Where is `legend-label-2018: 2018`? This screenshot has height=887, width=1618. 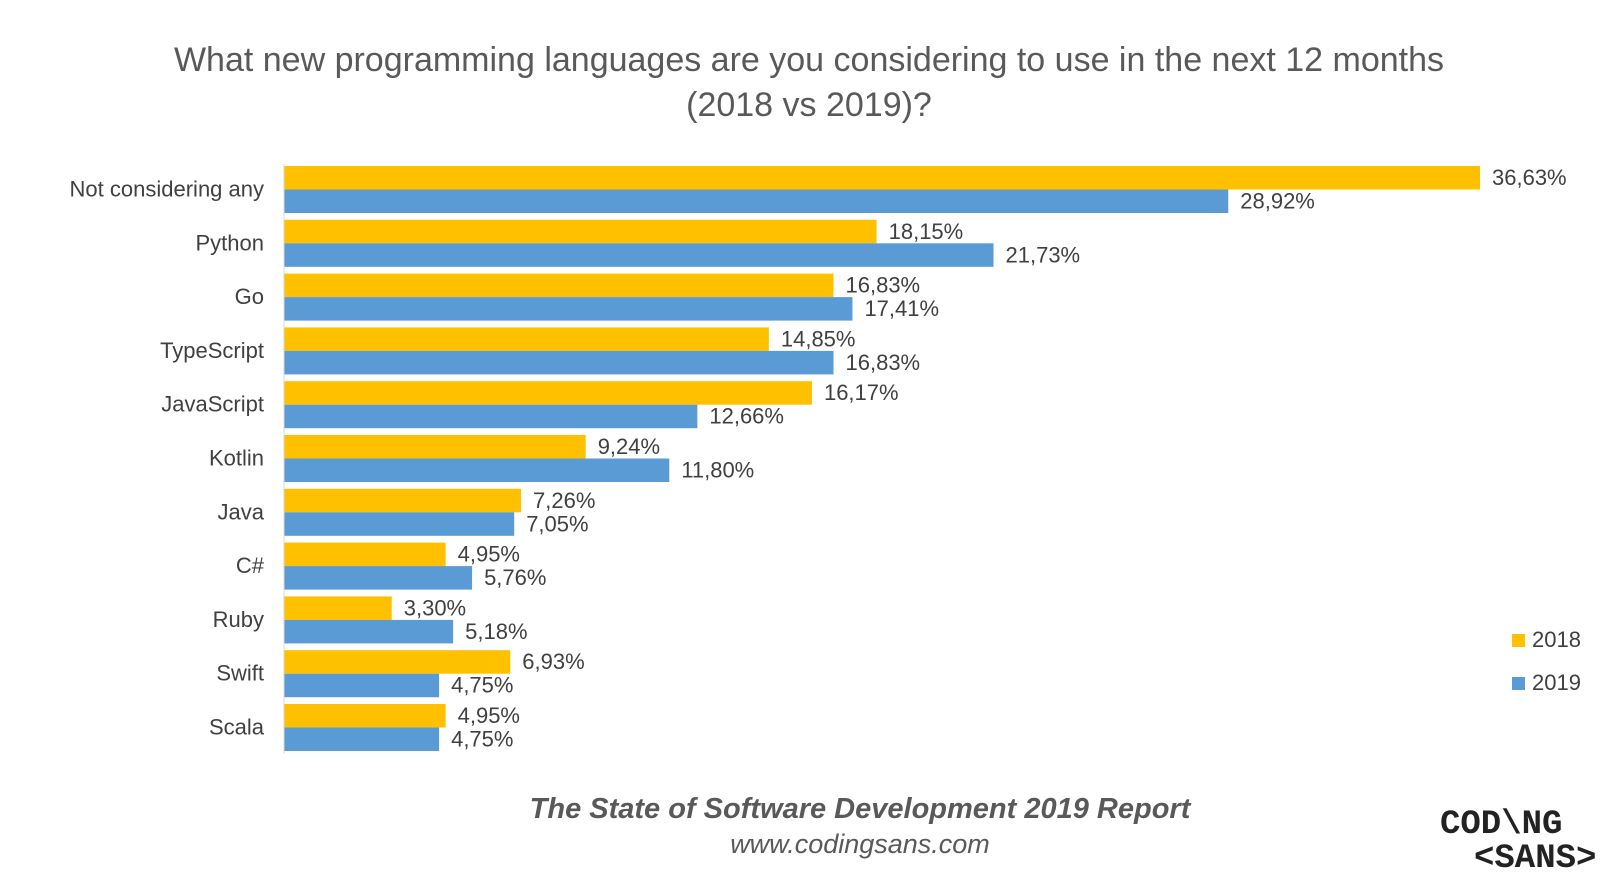 legend-label-2018: 2018 is located at coordinates (1556, 639).